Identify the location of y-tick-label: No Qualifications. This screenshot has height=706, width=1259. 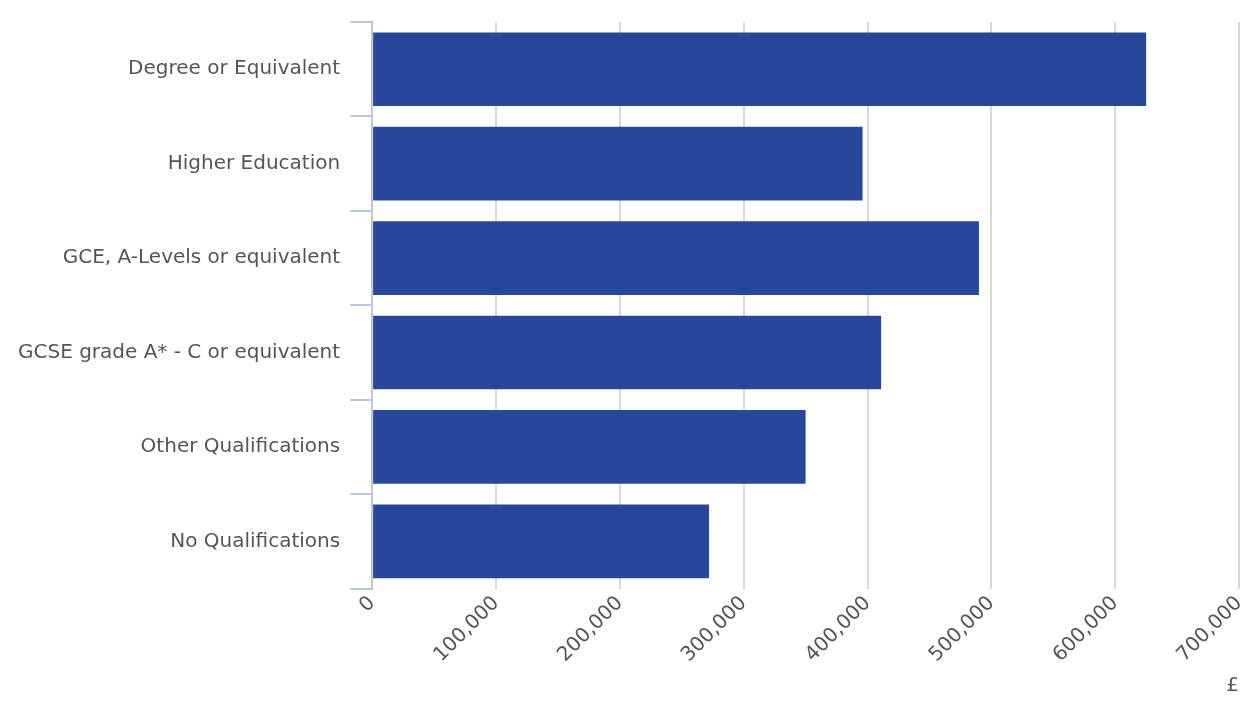
(255, 539).